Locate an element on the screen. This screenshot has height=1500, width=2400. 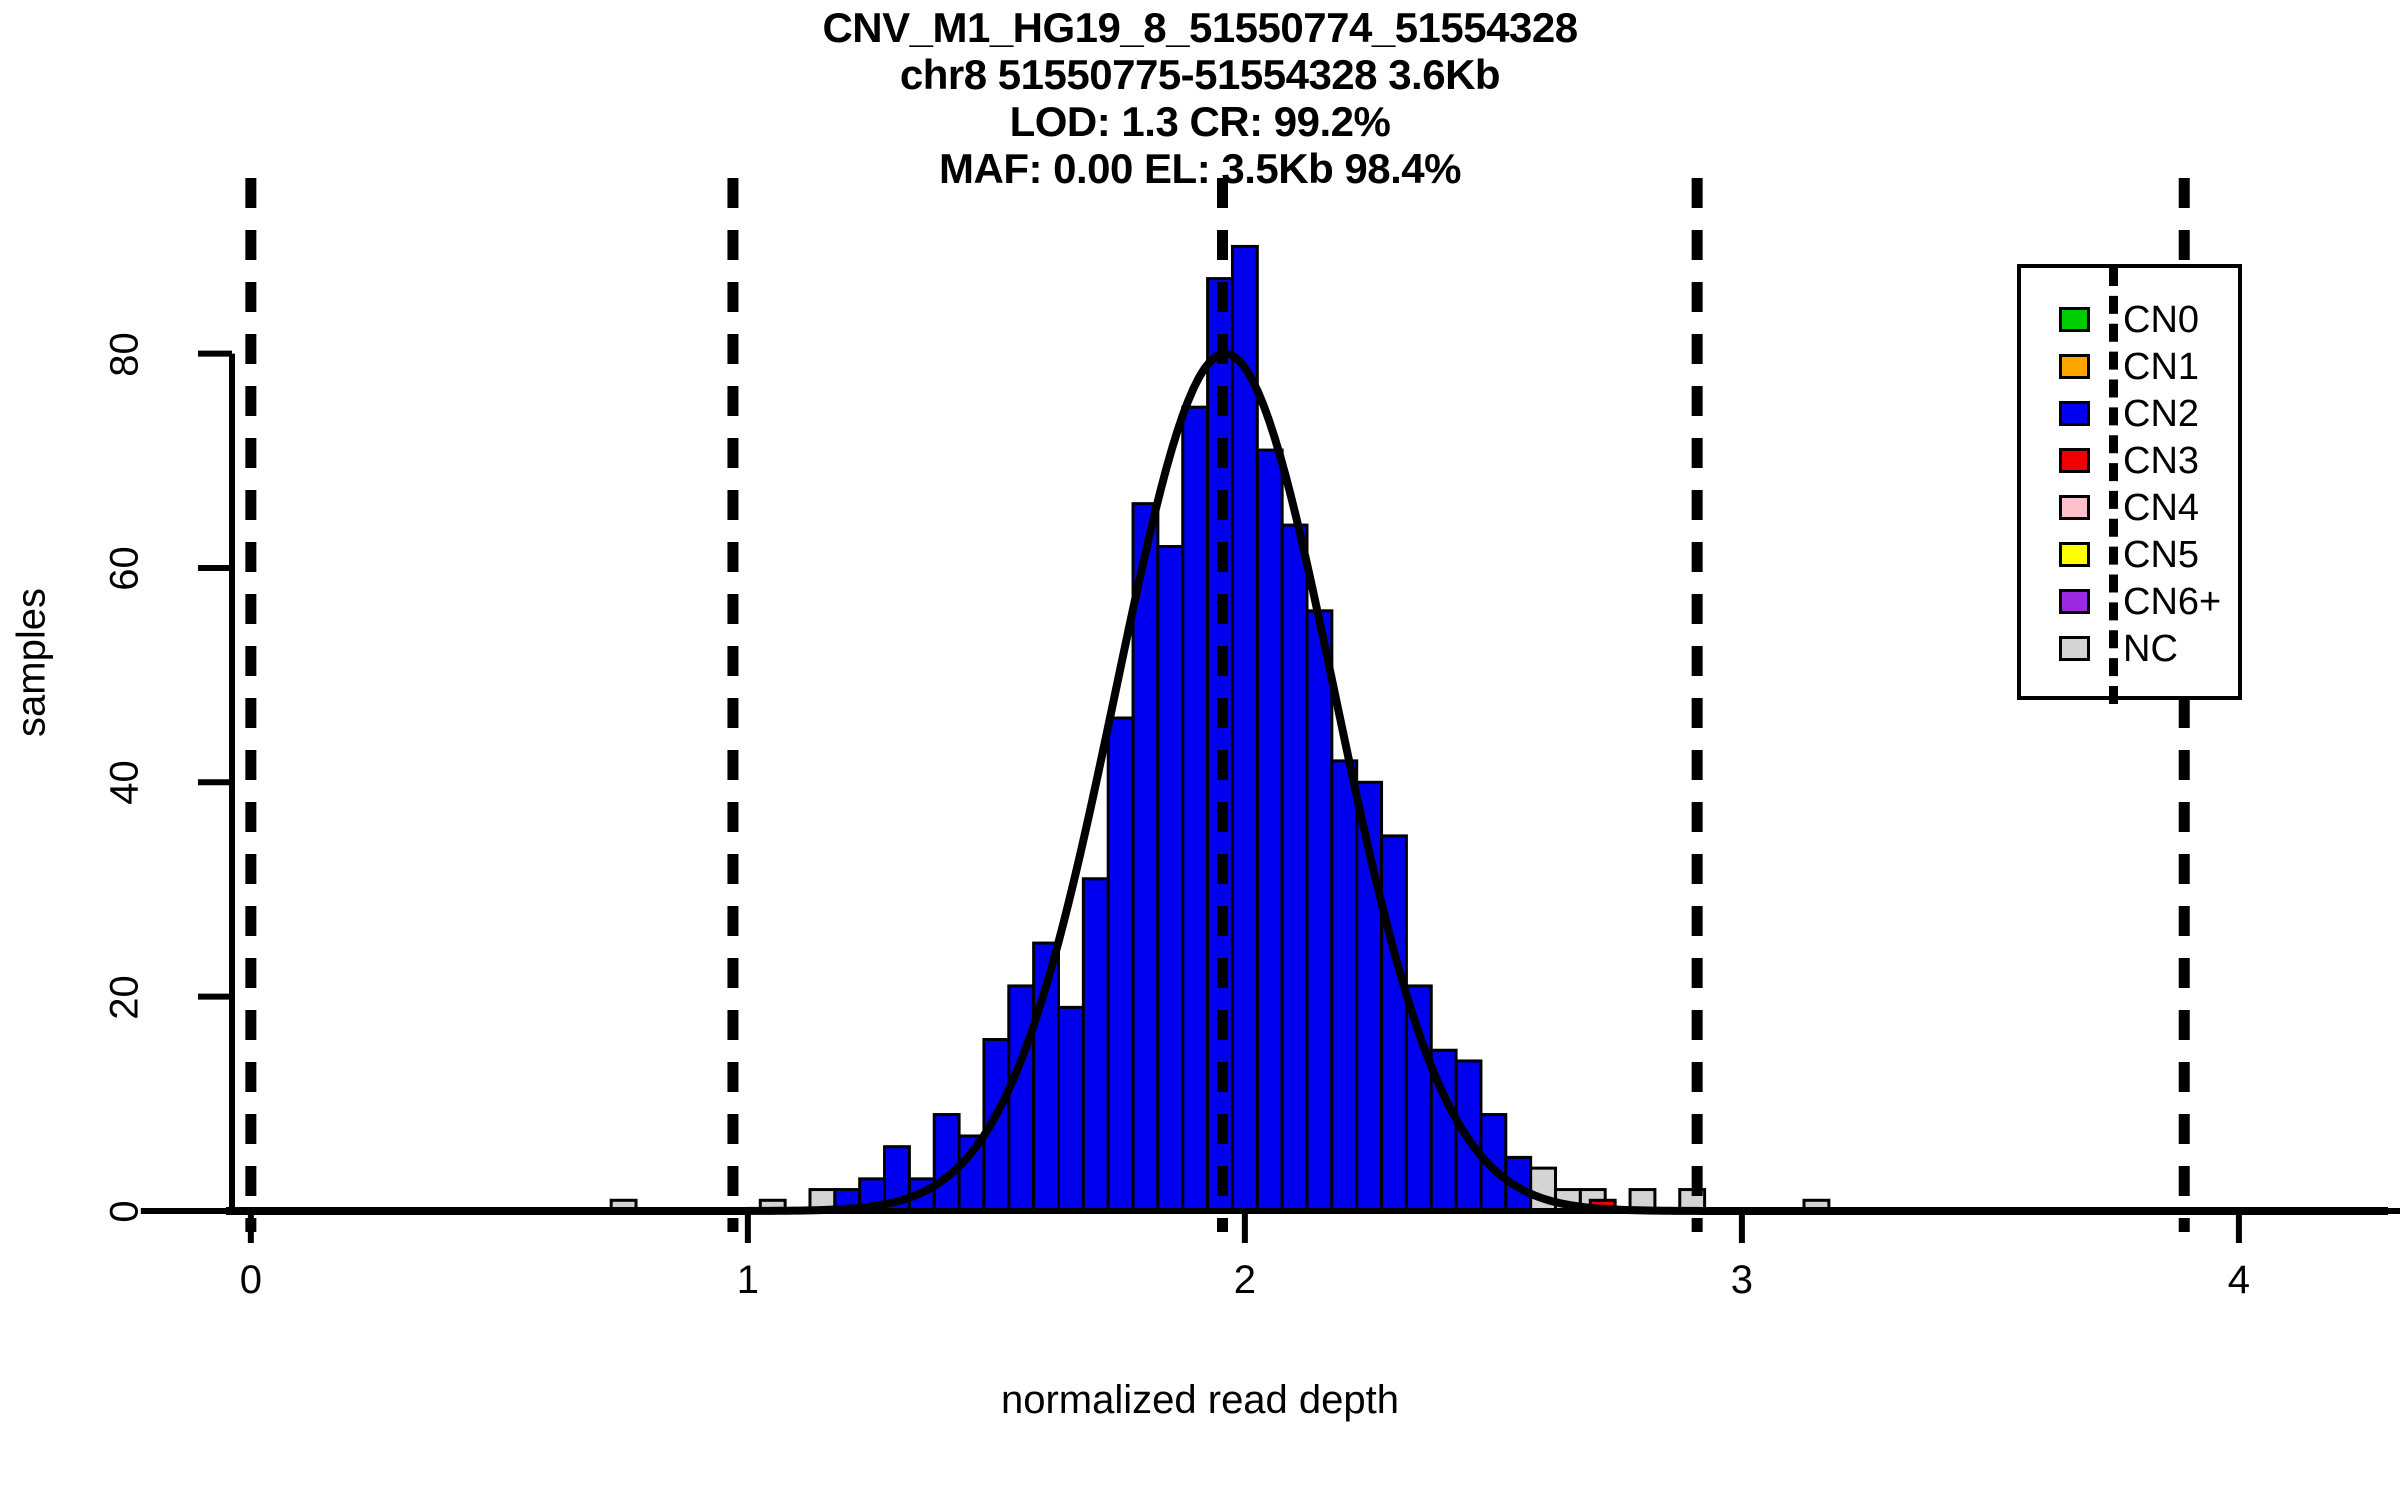
legend-item-cn2: CN2 is located at coordinates (2140, 413).